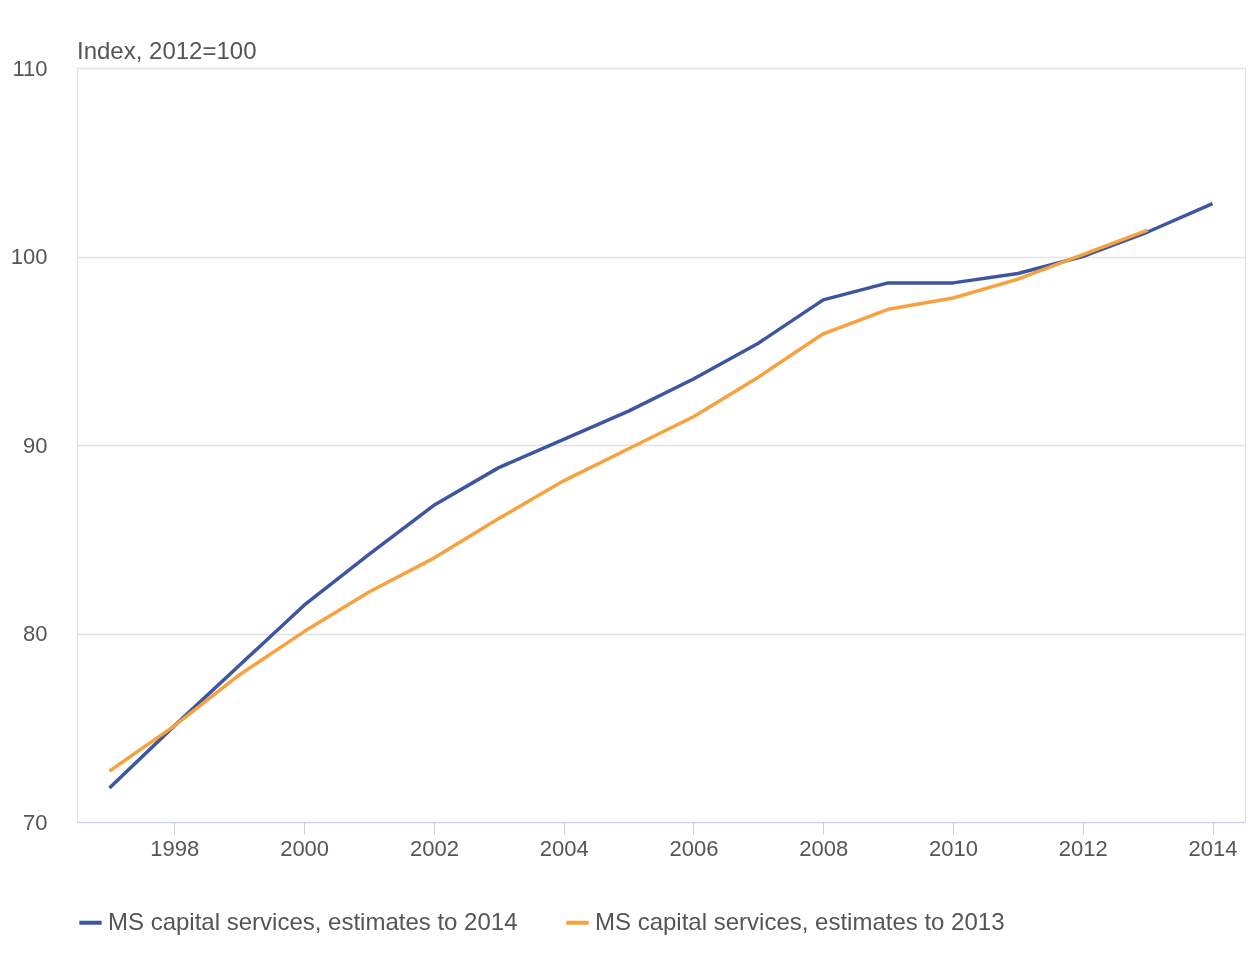  I want to click on x-tick-label: 2000, so click(305, 848).